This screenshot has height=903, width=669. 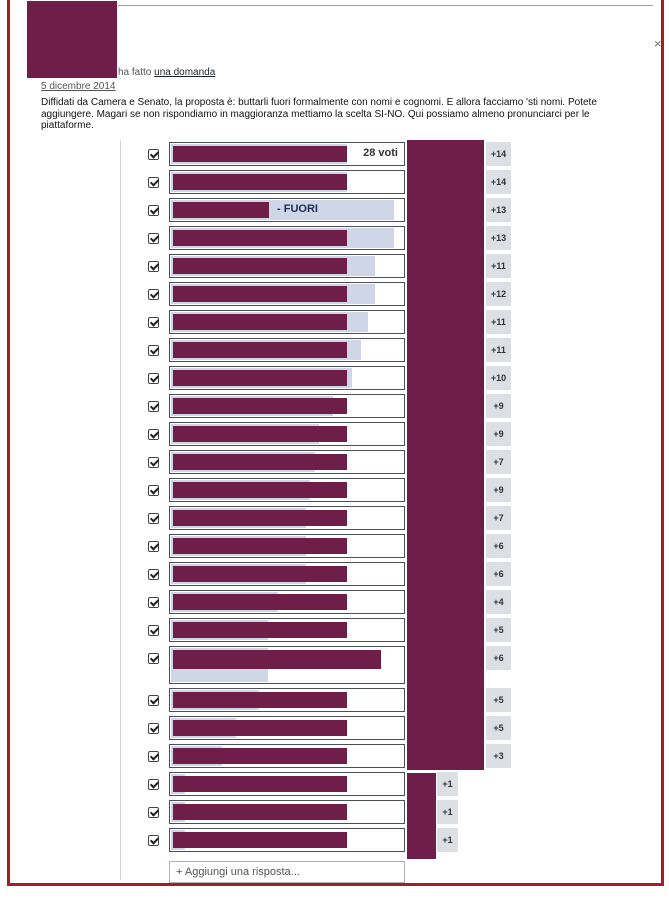 I want to click on author-action: ha fatto, so click(x=135, y=72).